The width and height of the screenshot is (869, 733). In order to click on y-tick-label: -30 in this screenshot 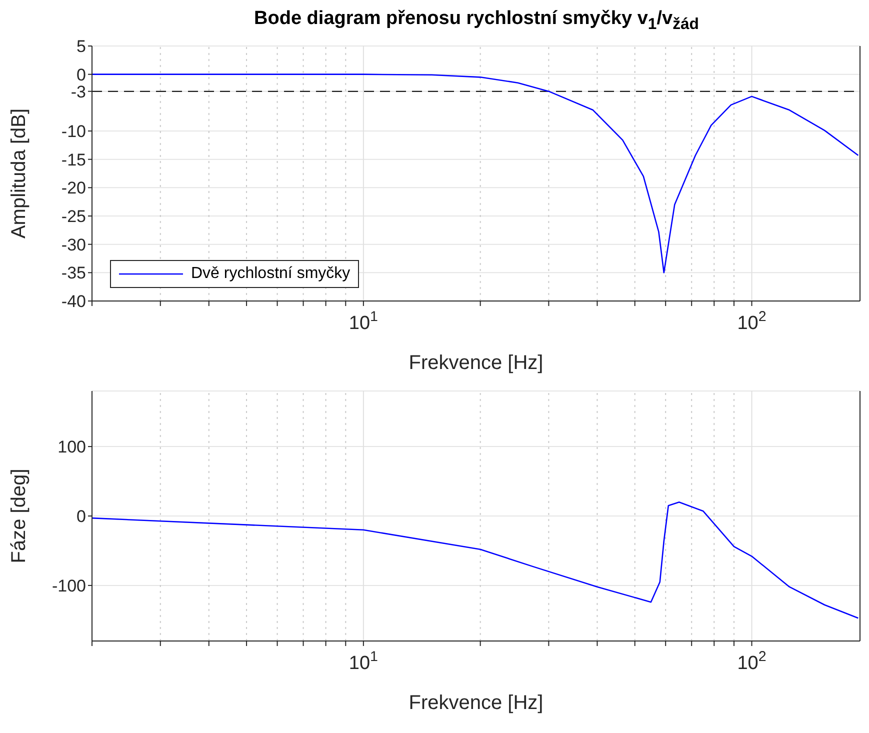, I will do `click(73, 244)`.